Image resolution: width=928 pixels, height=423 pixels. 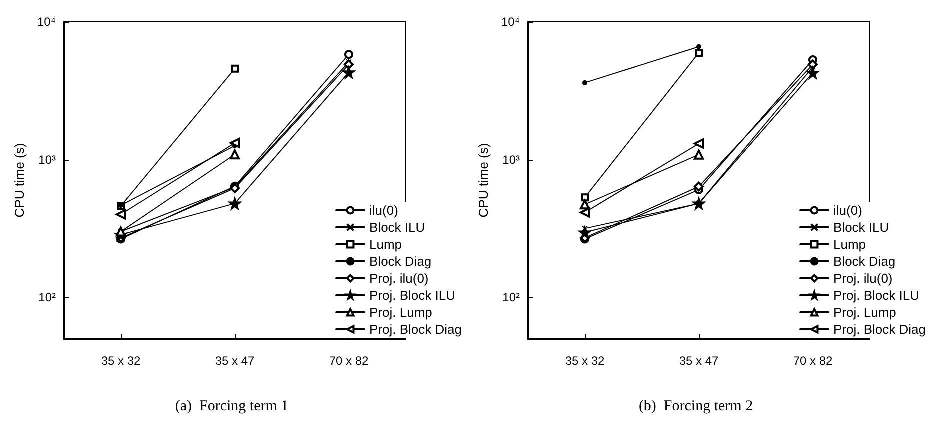 What do you see at coordinates (232, 406) in the screenshot?
I see `text: (a) Forcing term 1` at bounding box center [232, 406].